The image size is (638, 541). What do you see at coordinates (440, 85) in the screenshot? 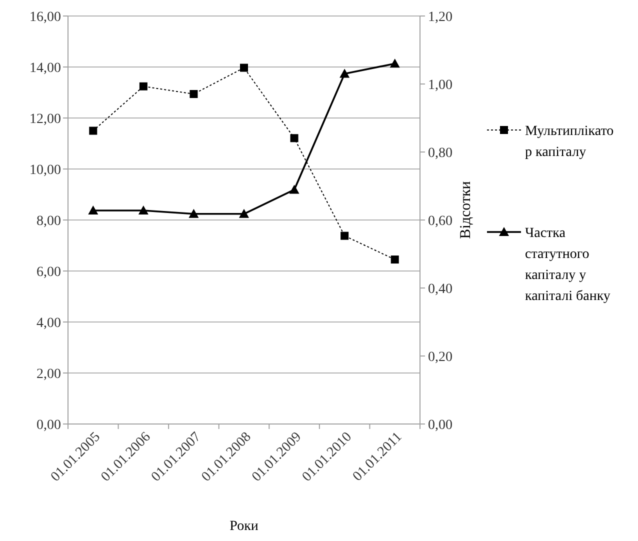
I see `y2-tick-label: 1,00` at bounding box center [440, 85].